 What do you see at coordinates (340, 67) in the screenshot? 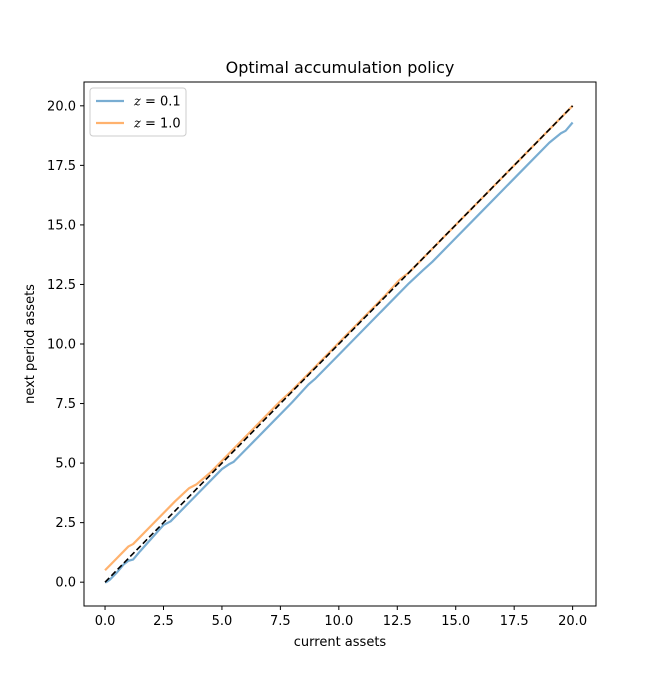
I see `chart-title: Optimal accumulation policy` at bounding box center [340, 67].